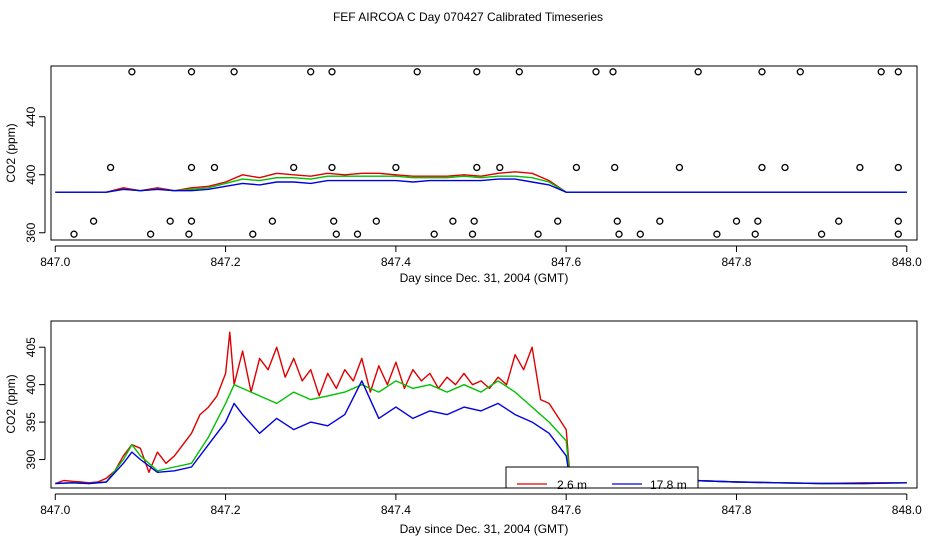 This screenshot has width=936, height=540. Describe the element at coordinates (31, 422) in the screenshot. I see `y-tick-label: 395` at that location.